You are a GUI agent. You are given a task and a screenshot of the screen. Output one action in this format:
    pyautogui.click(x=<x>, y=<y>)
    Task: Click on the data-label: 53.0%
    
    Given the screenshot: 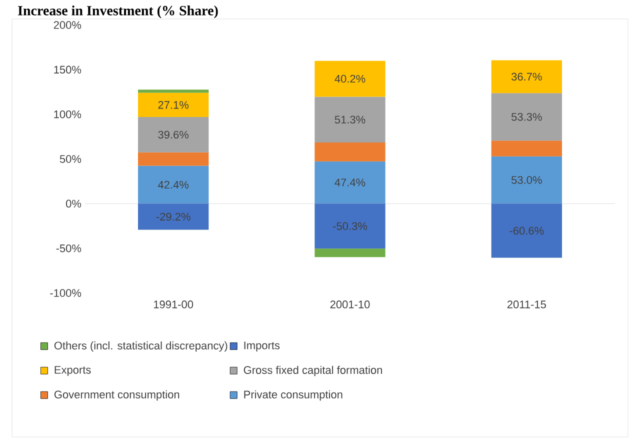 What is the action you would take?
    pyautogui.click(x=527, y=180)
    